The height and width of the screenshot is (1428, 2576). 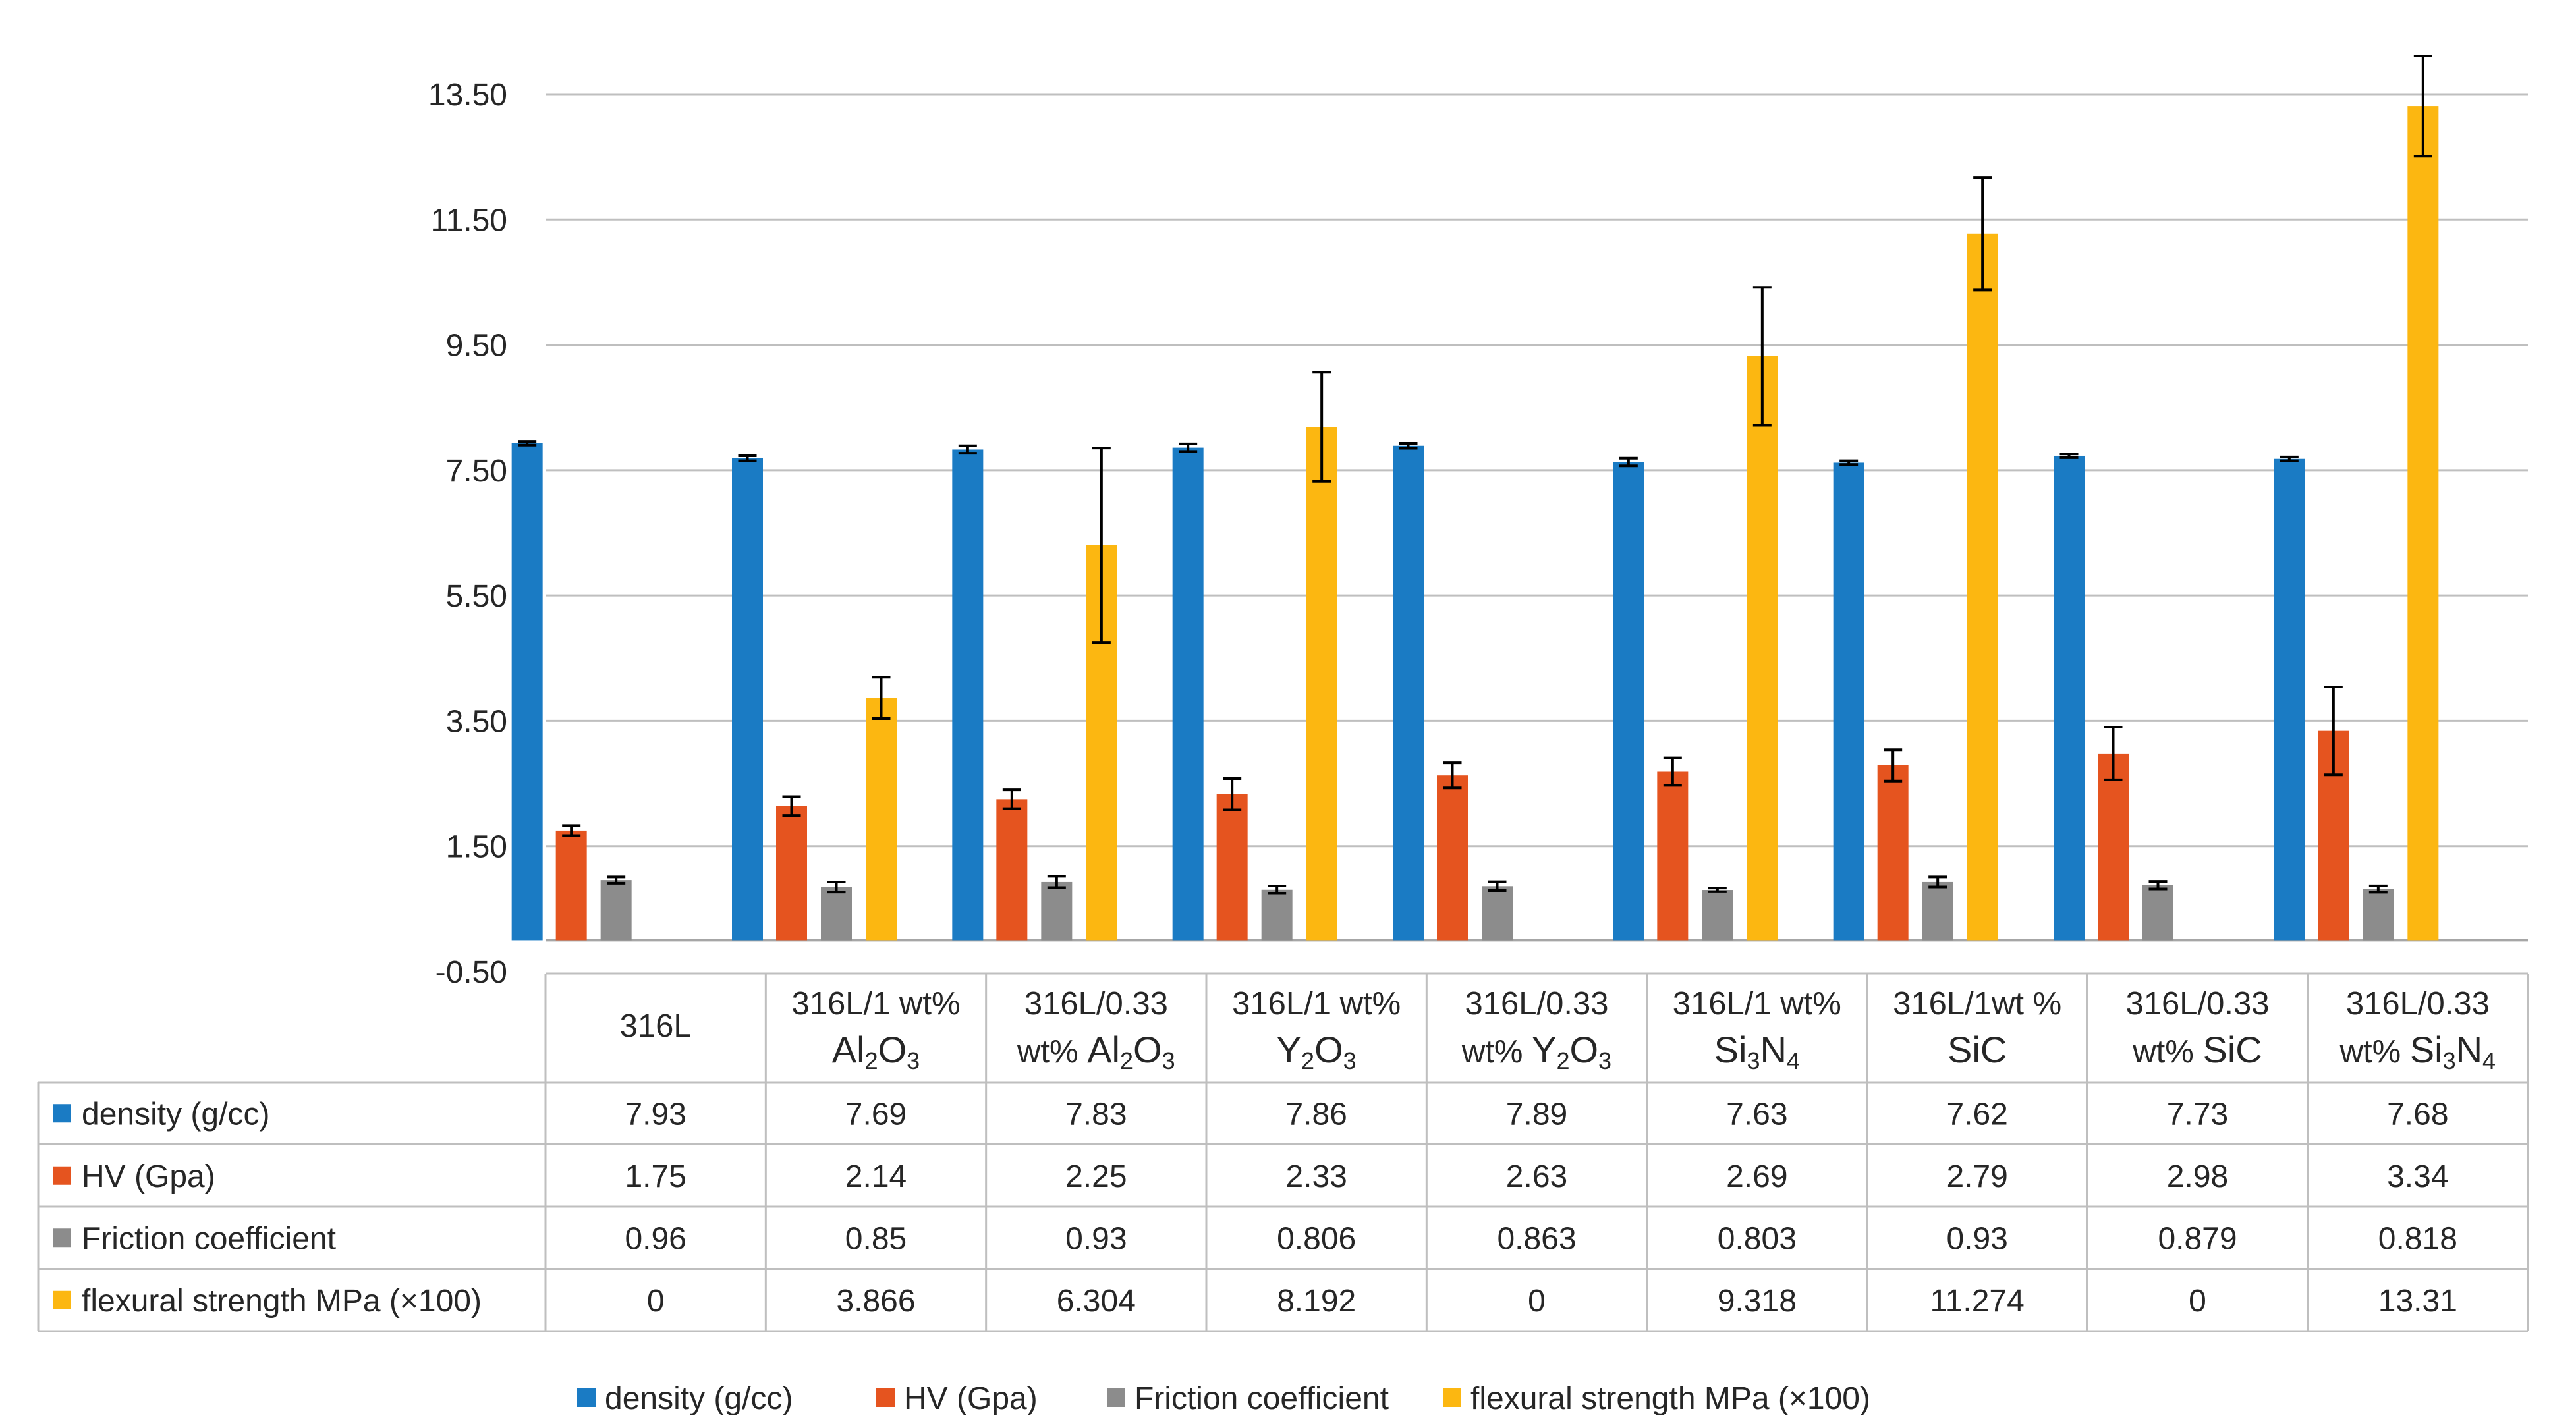 I want to click on y-tick-label: 13.50, so click(x=467, y=95).